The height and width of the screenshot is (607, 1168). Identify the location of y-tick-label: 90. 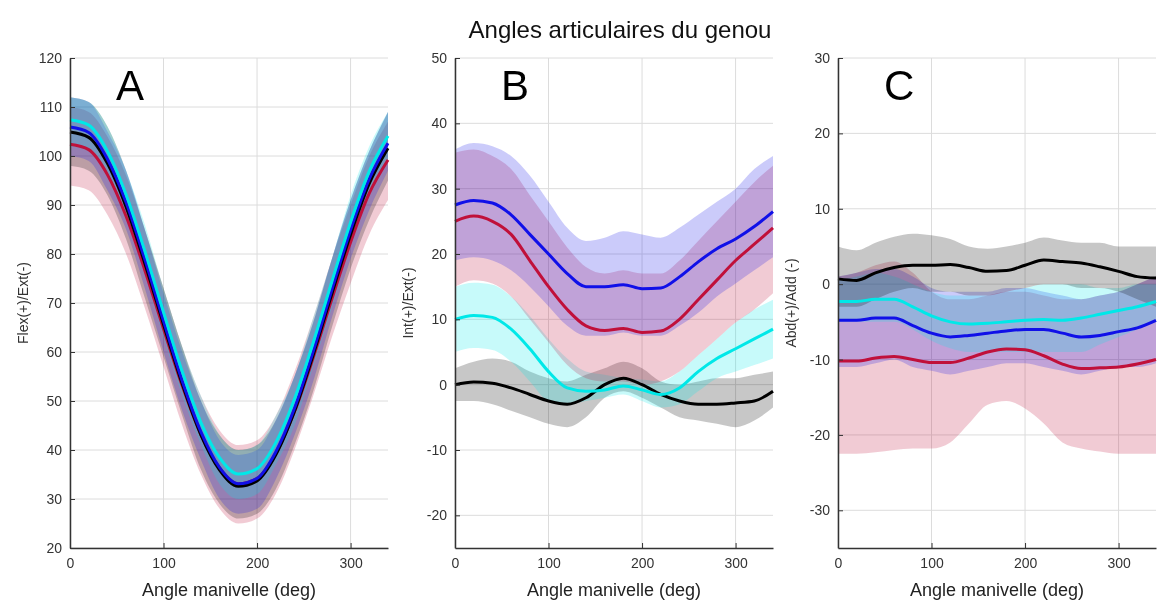
(54, 204).